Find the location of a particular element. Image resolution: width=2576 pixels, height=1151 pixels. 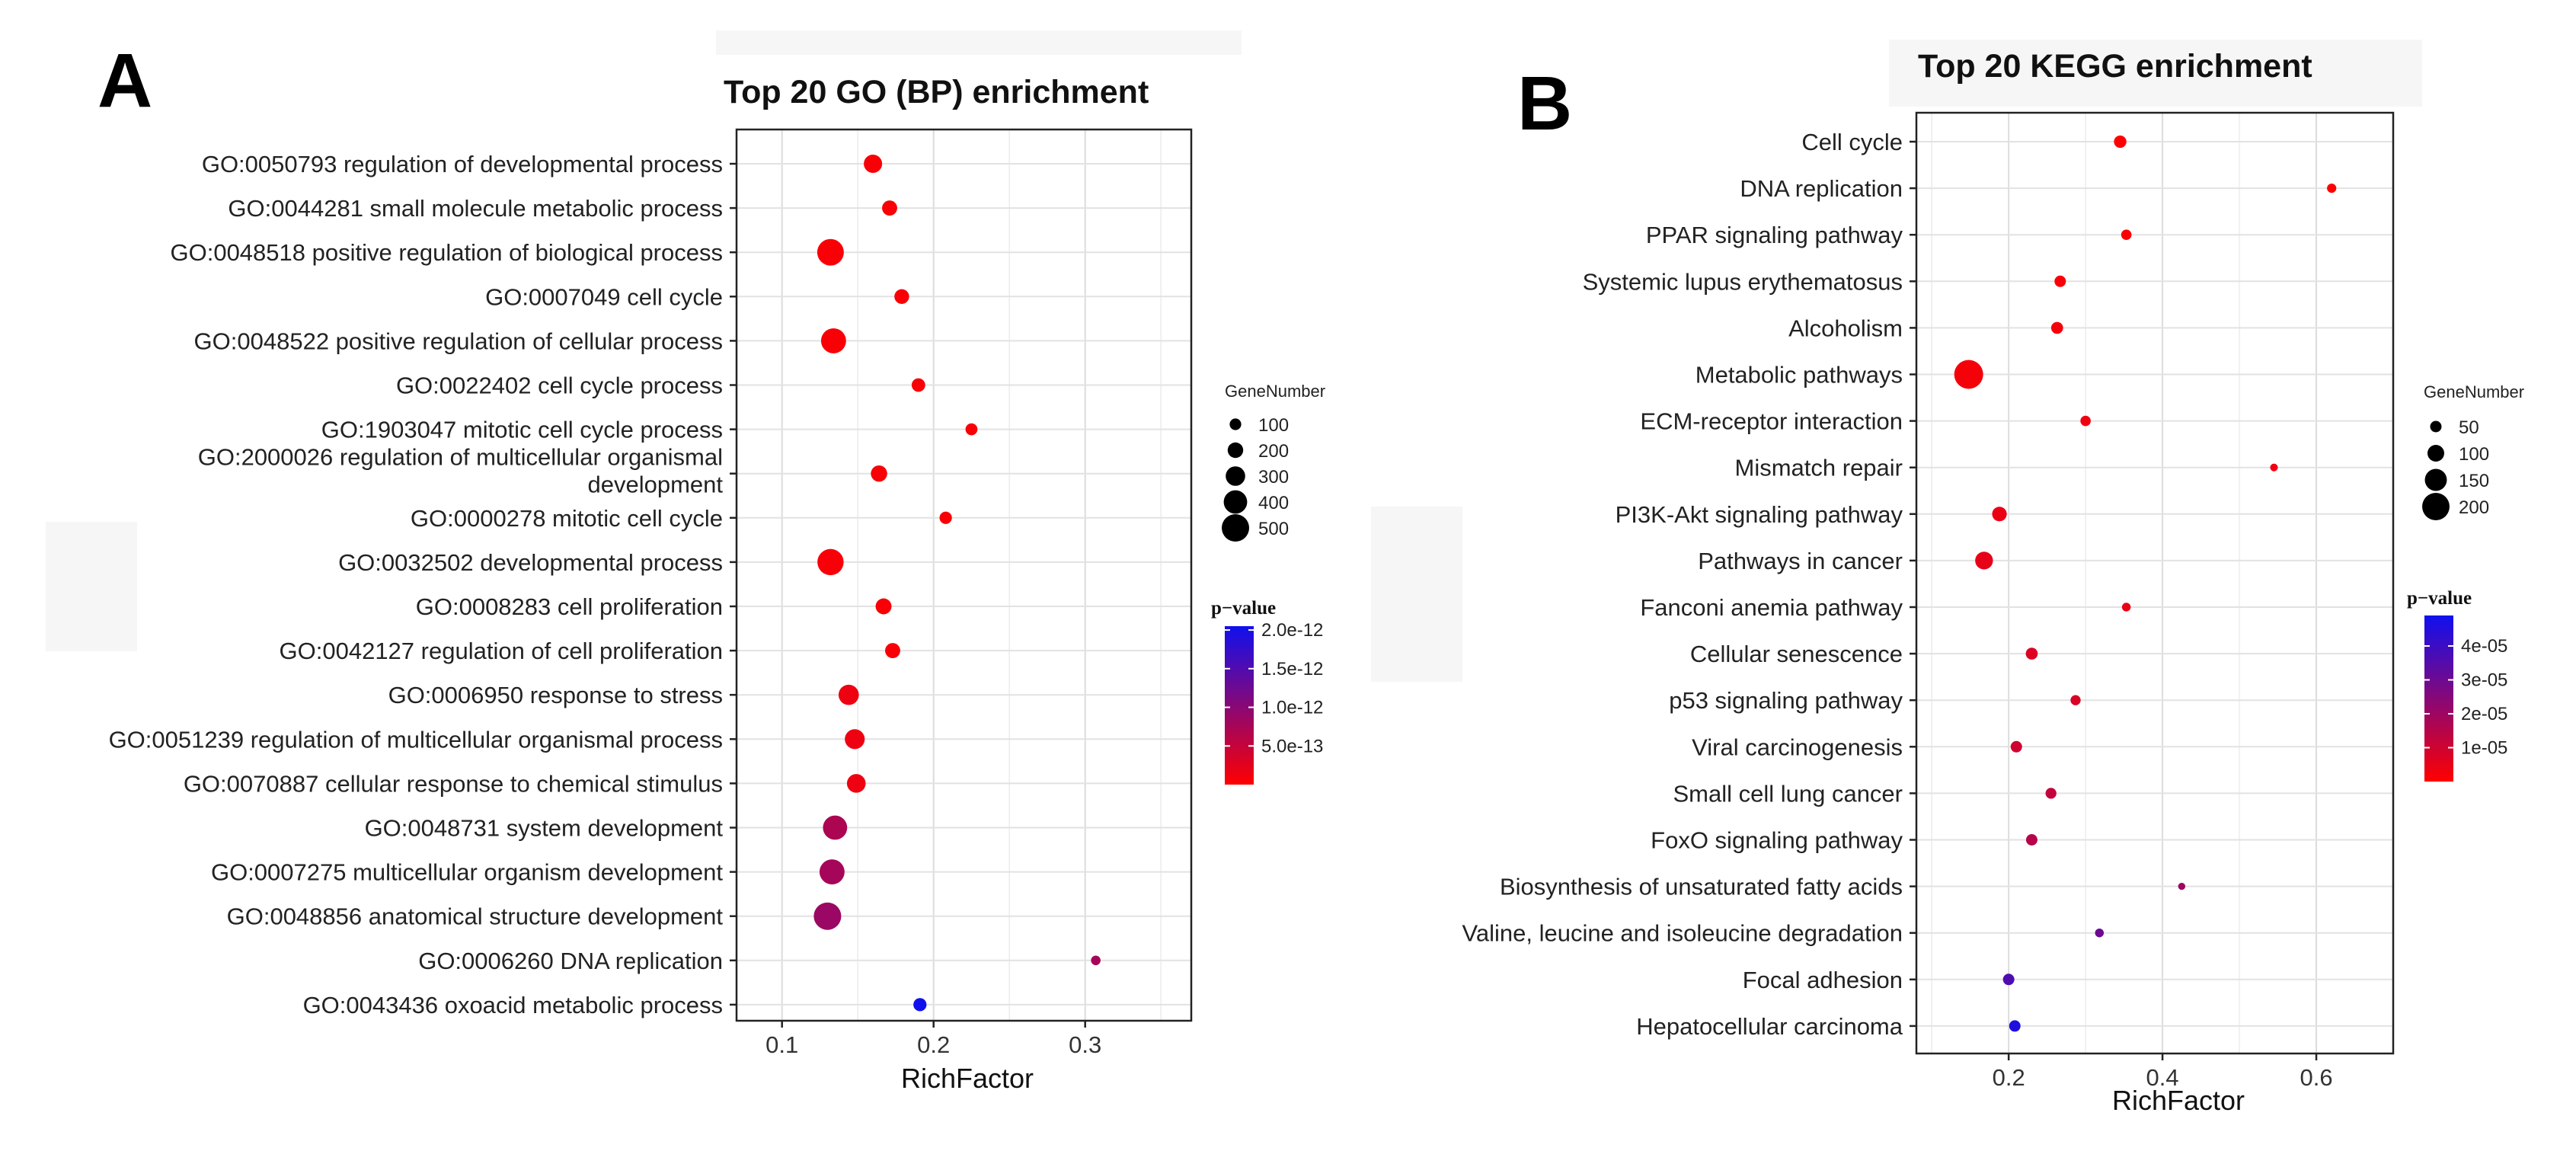

chart-title: Top 20 KEGG enrichment is located at coordinates (2115, 66).